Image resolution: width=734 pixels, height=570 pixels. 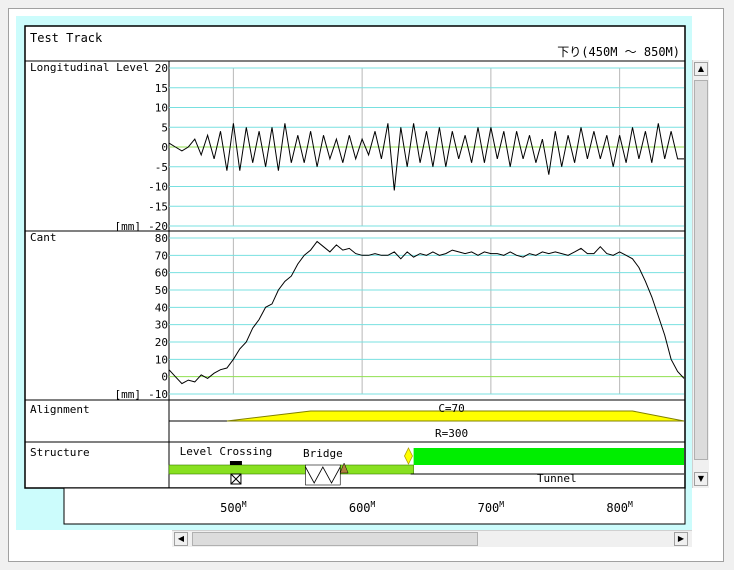 I want to click on x-tick-label: 500M, so click(x=233, y=507).